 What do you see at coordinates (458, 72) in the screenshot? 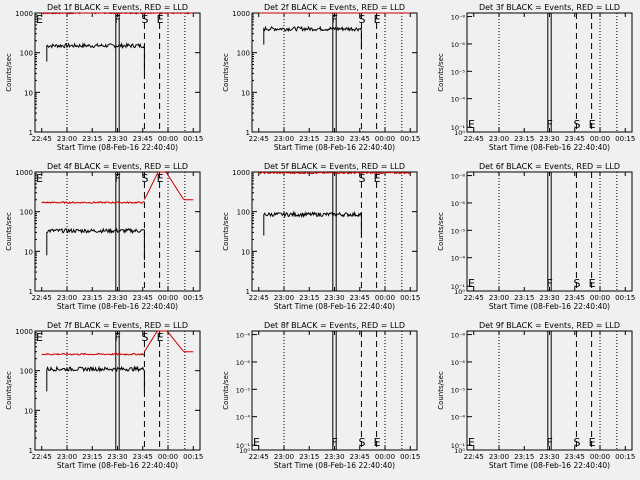
I see `y-tick-label: 10⁻⁵` at bounding box center [458, 72].